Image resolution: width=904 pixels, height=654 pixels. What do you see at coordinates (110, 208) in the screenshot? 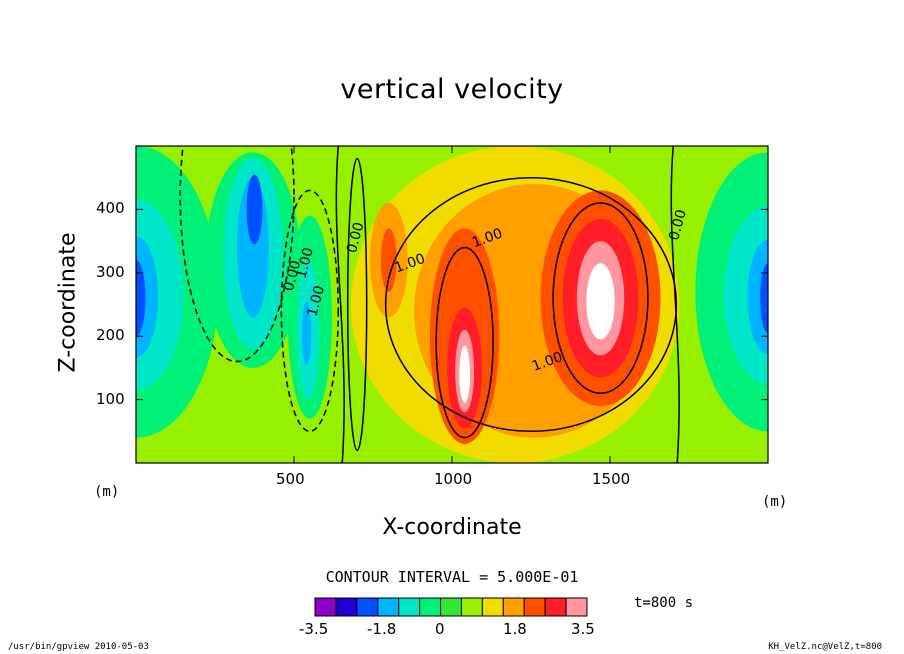
I see `y-tick-label: 400` at bounding box center [110, 208].